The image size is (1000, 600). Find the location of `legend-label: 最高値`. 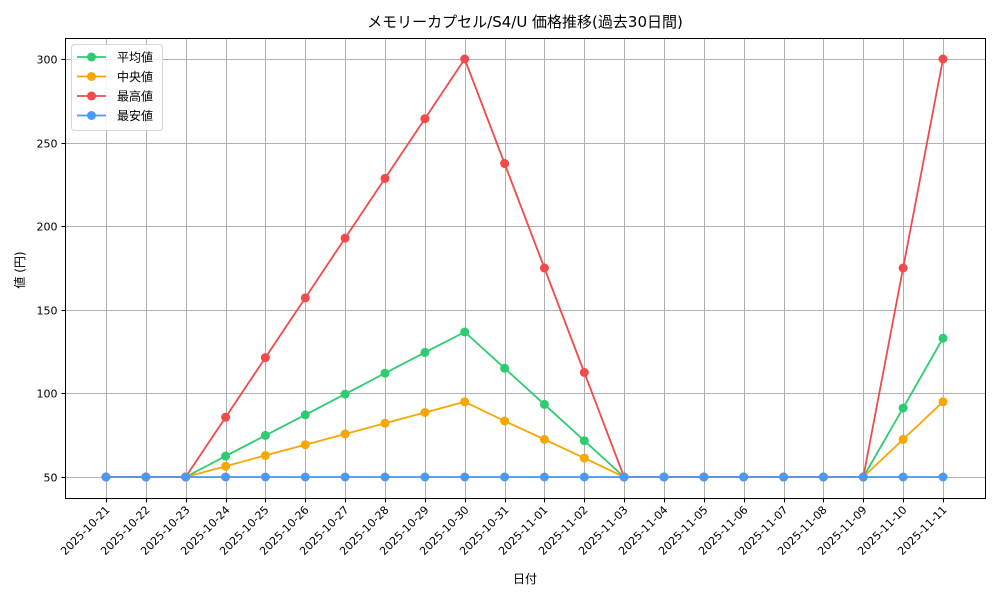

legend-label: 最高値 is located at coordinates (135, 96).